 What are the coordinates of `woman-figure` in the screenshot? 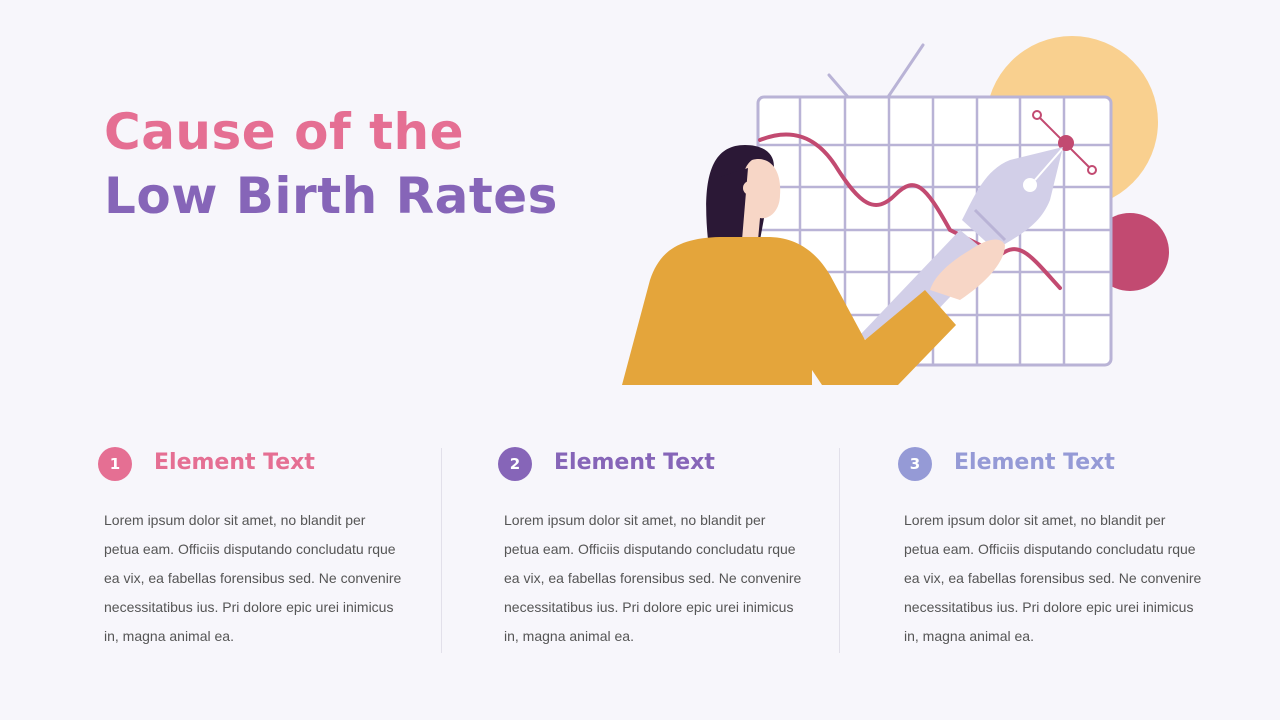 It's located at (813, 265).